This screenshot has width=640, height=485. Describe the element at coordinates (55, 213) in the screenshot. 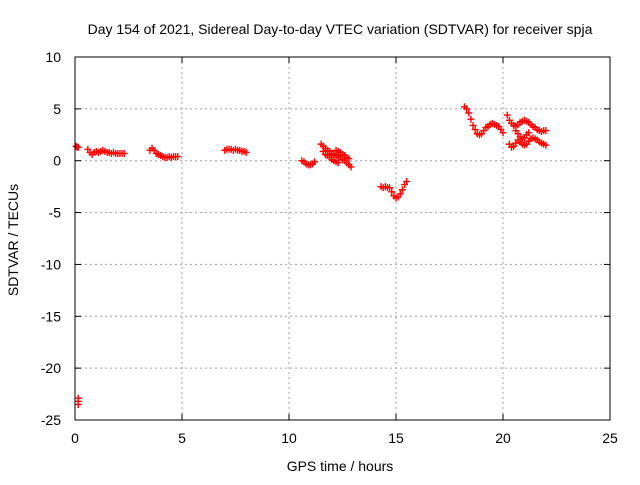

I see `y-tick-label: -5` at that location.